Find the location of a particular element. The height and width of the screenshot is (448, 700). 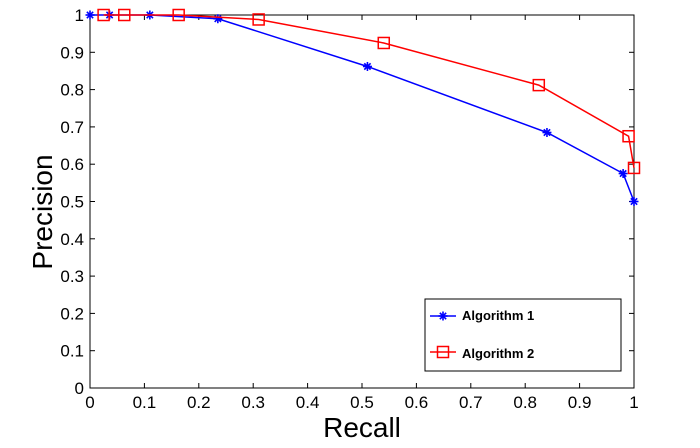

y-tick-label: 0.5 is located at coordinates (72, 202).